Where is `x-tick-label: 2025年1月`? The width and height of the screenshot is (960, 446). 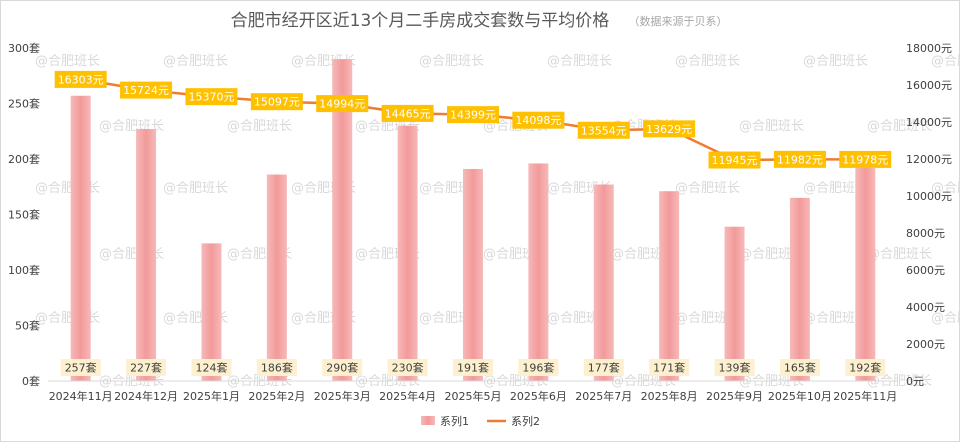
x-tick-label: 2025年1月 is located at coordinates (211, 396).